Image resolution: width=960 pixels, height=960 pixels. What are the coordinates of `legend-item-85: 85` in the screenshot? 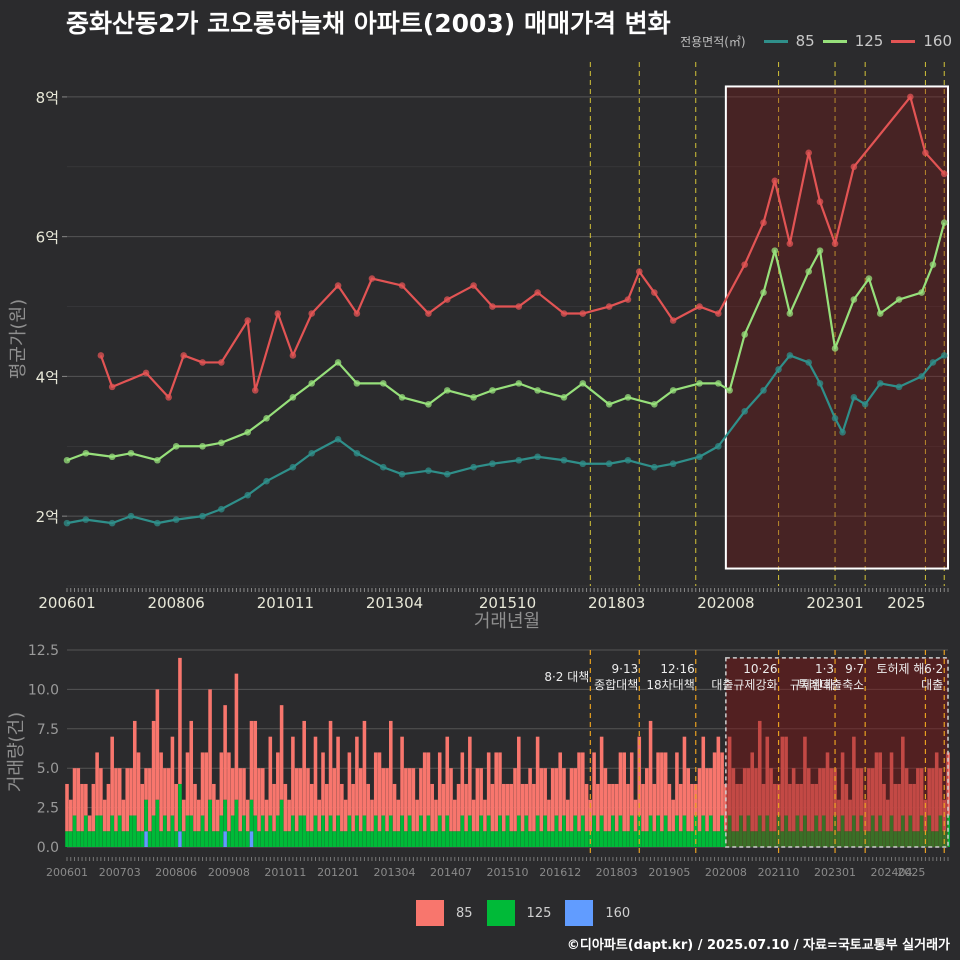 It's located at (789, 41).